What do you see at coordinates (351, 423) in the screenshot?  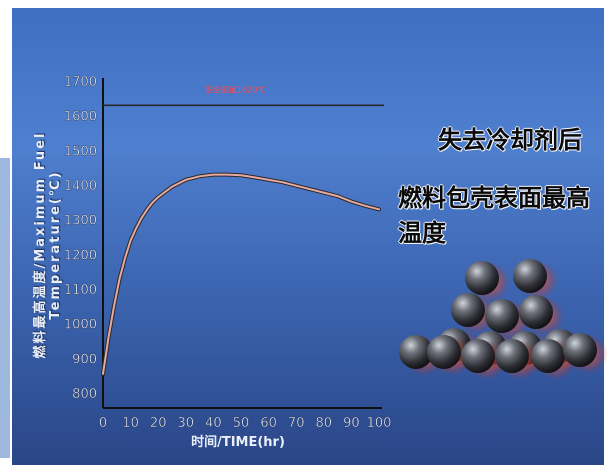 I see `x-tick-label: 90` at bounding box center [351, 423].